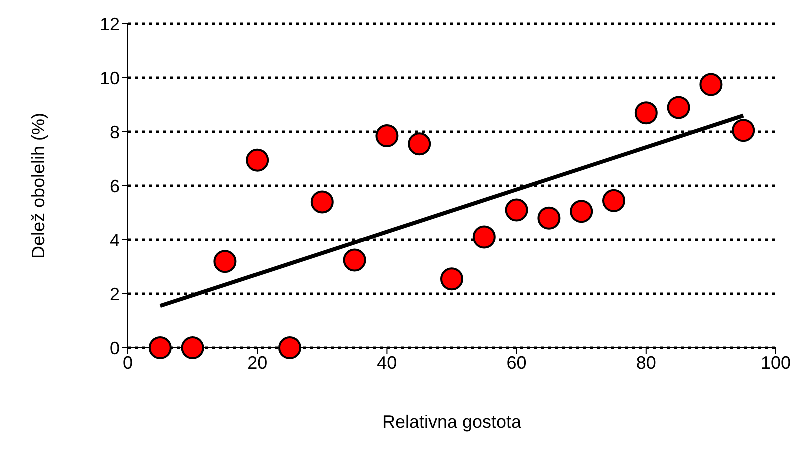 This screenshot has height=458, width=803. What do you see at coordinates (258, 362) in the screenshot?
I see `x-tick-label: 20` at bounding box center [258, 362].